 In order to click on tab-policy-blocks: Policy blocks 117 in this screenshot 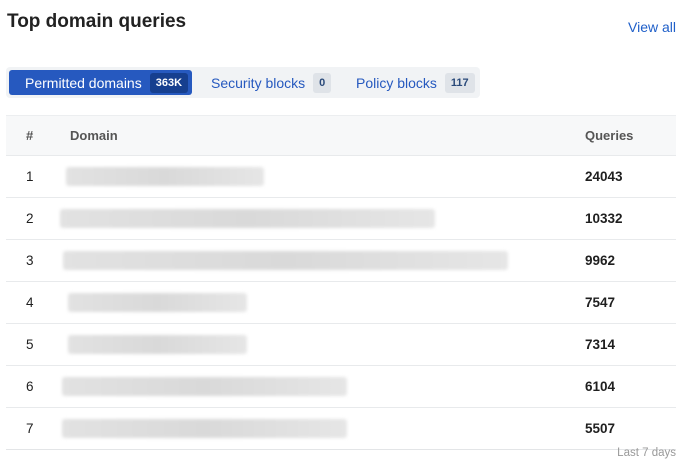, I will do `click(415, 82)`.